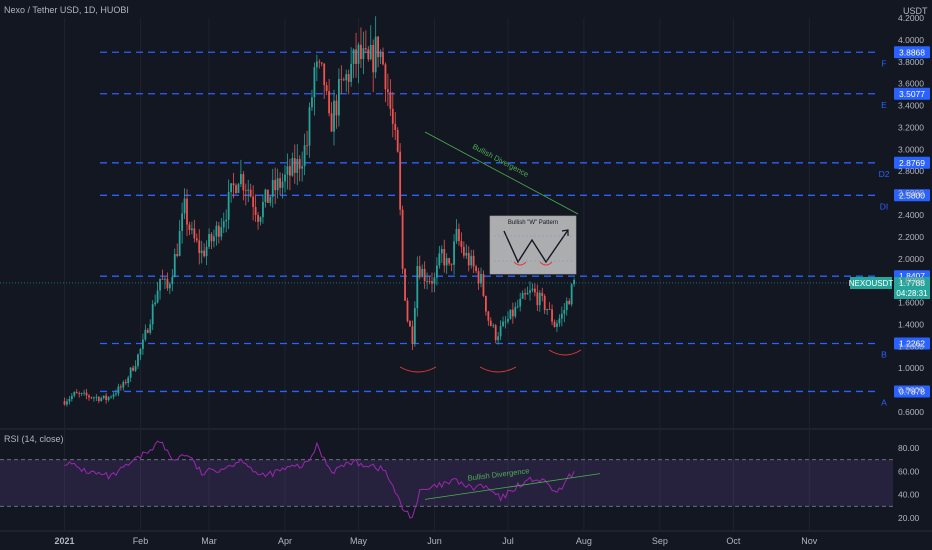  I want to click on price-tick-label: 3.0000, so click(911, 149).